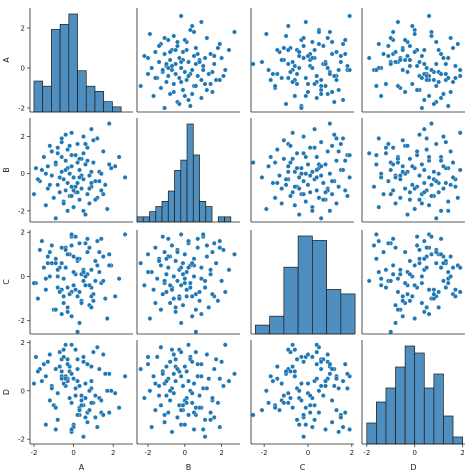 This screenshot has width=474, height=474. I want to click on panel-D-A: -2 0 2 A -2 0 2 D, so click(67, 405).